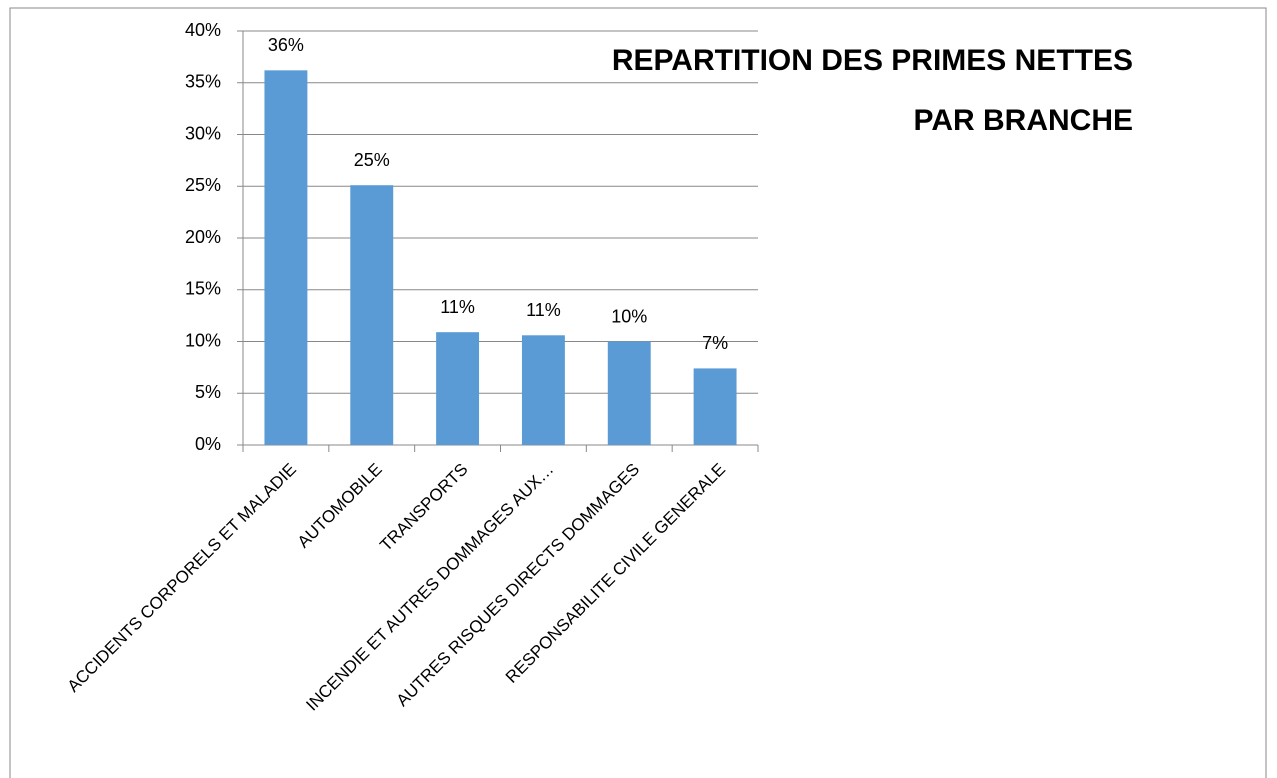  I want to click on data-label: 10%, so click(629, 316).